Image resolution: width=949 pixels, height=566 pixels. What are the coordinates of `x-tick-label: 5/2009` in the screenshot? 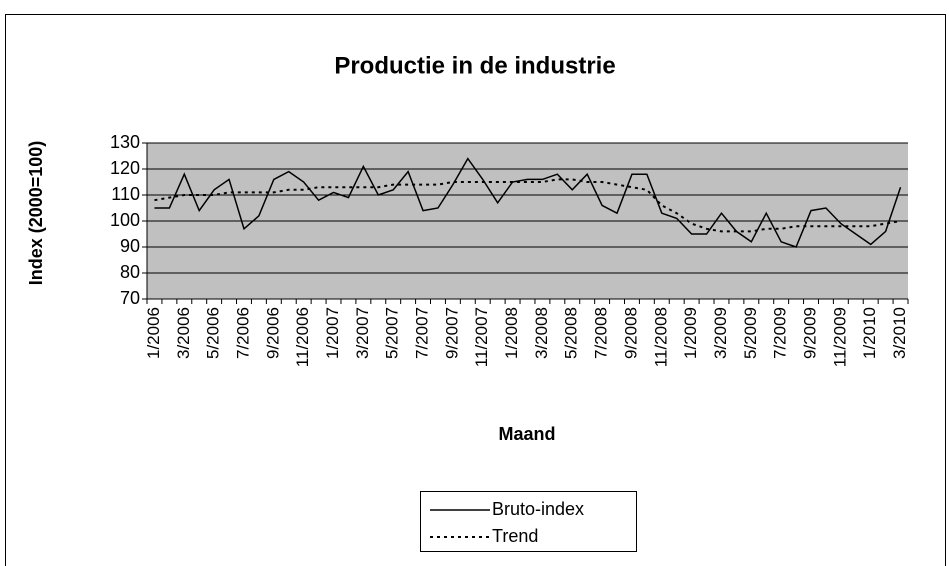 It's located at (750, 333).